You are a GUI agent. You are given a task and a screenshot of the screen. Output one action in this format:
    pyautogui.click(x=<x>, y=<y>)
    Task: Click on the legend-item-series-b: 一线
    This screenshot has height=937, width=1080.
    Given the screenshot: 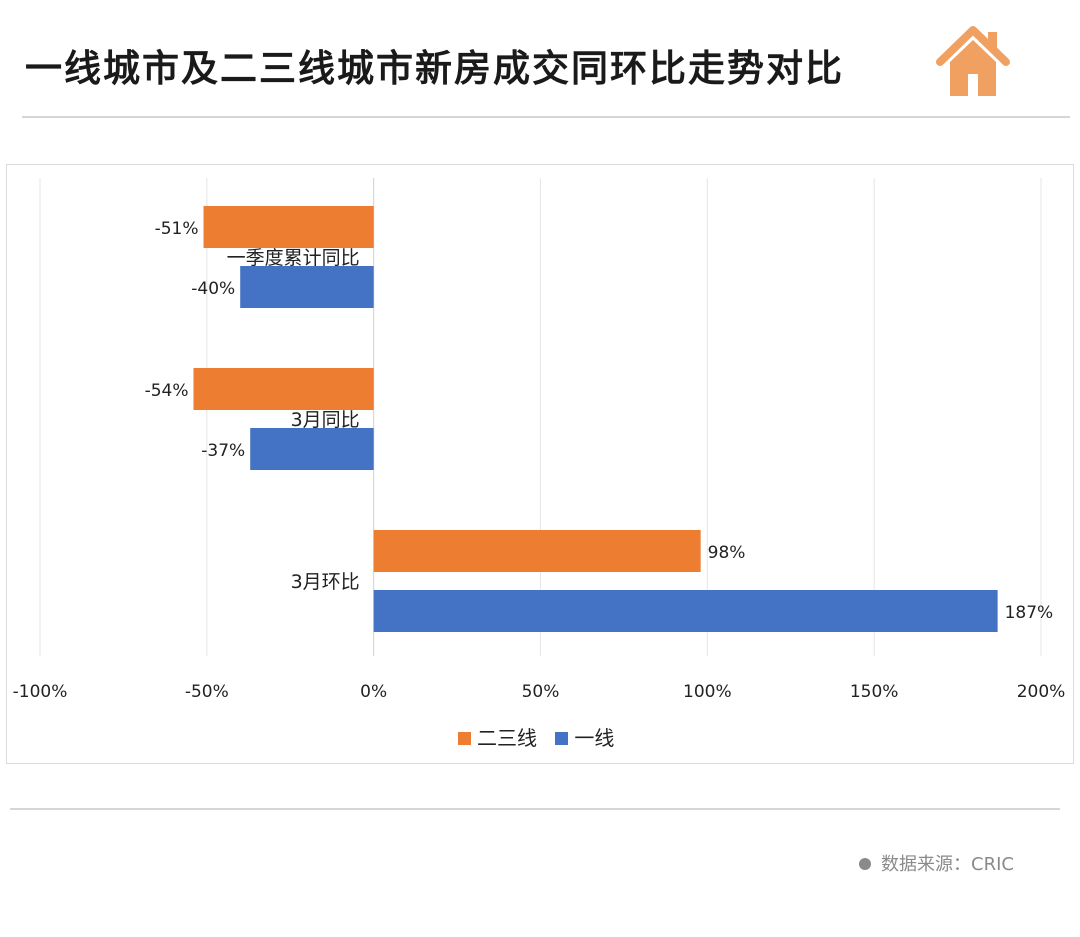 What is the action you would take?
    pyautogui.click(x=584, y=738)
    